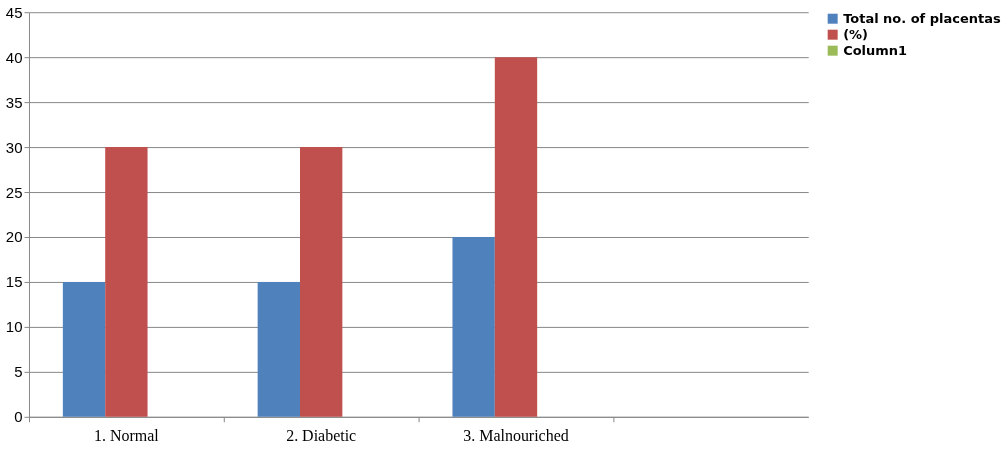  I want to click on legend-label: (%), so click(856, 34).